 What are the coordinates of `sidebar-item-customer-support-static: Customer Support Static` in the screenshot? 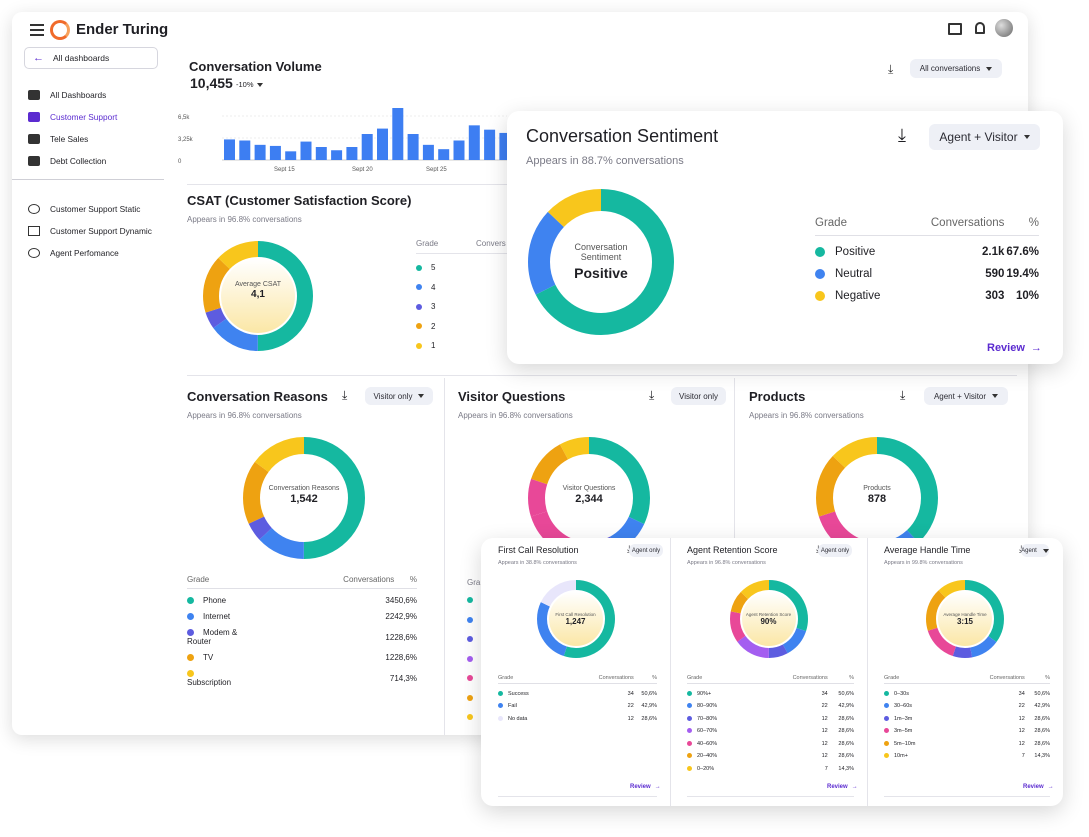 It's located at (98, 209).